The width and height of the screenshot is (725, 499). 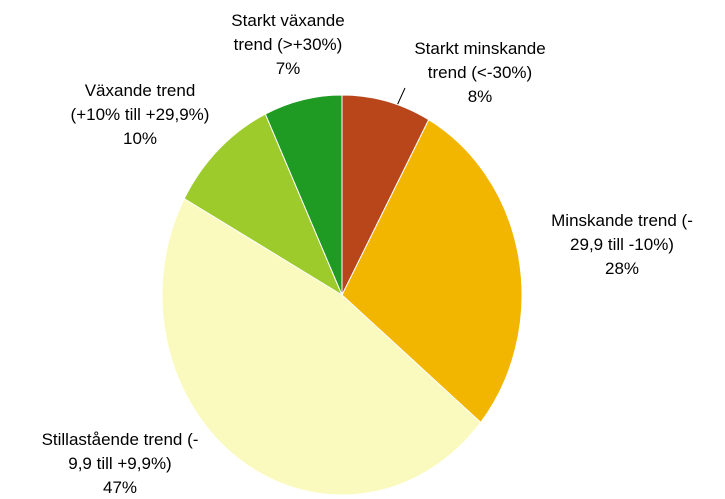 I want to click on category-label: Växande trend (+10% till +29,9%), so click(x=140, y=102).